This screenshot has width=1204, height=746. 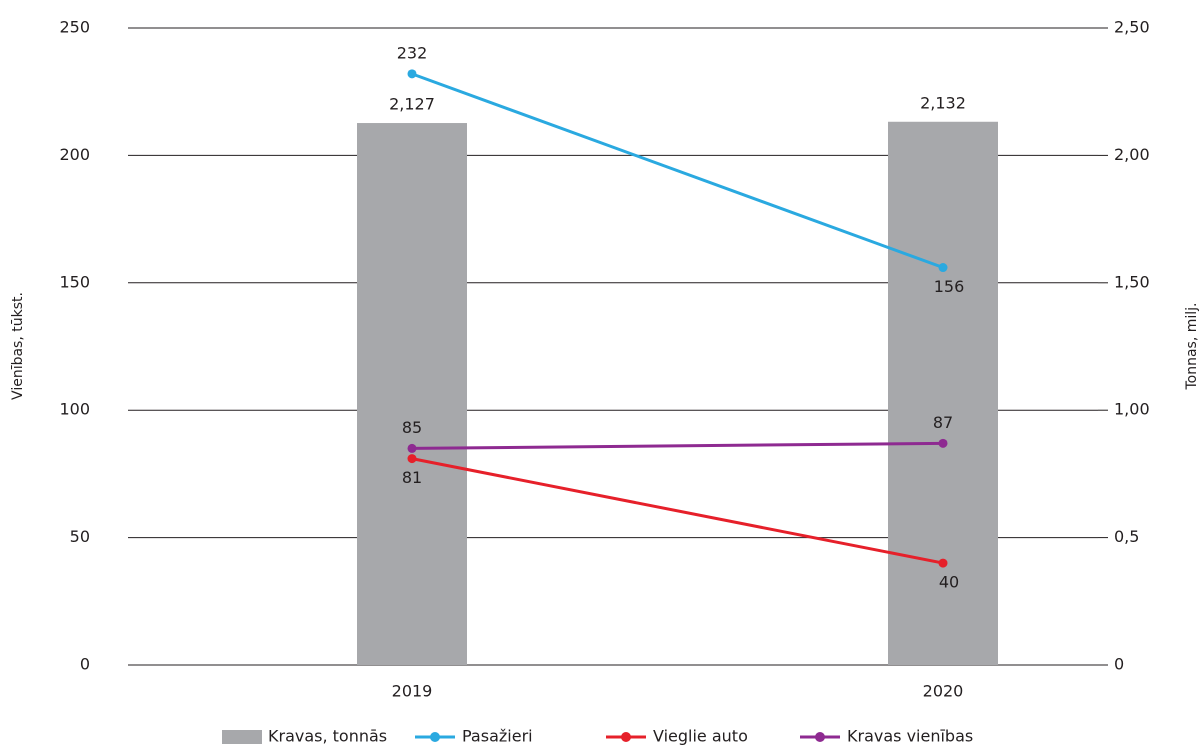 What do you see at coordinates (74, 409) in the screenshot?
I see `y-tick-label: 100` at bounding box center [74, 409].